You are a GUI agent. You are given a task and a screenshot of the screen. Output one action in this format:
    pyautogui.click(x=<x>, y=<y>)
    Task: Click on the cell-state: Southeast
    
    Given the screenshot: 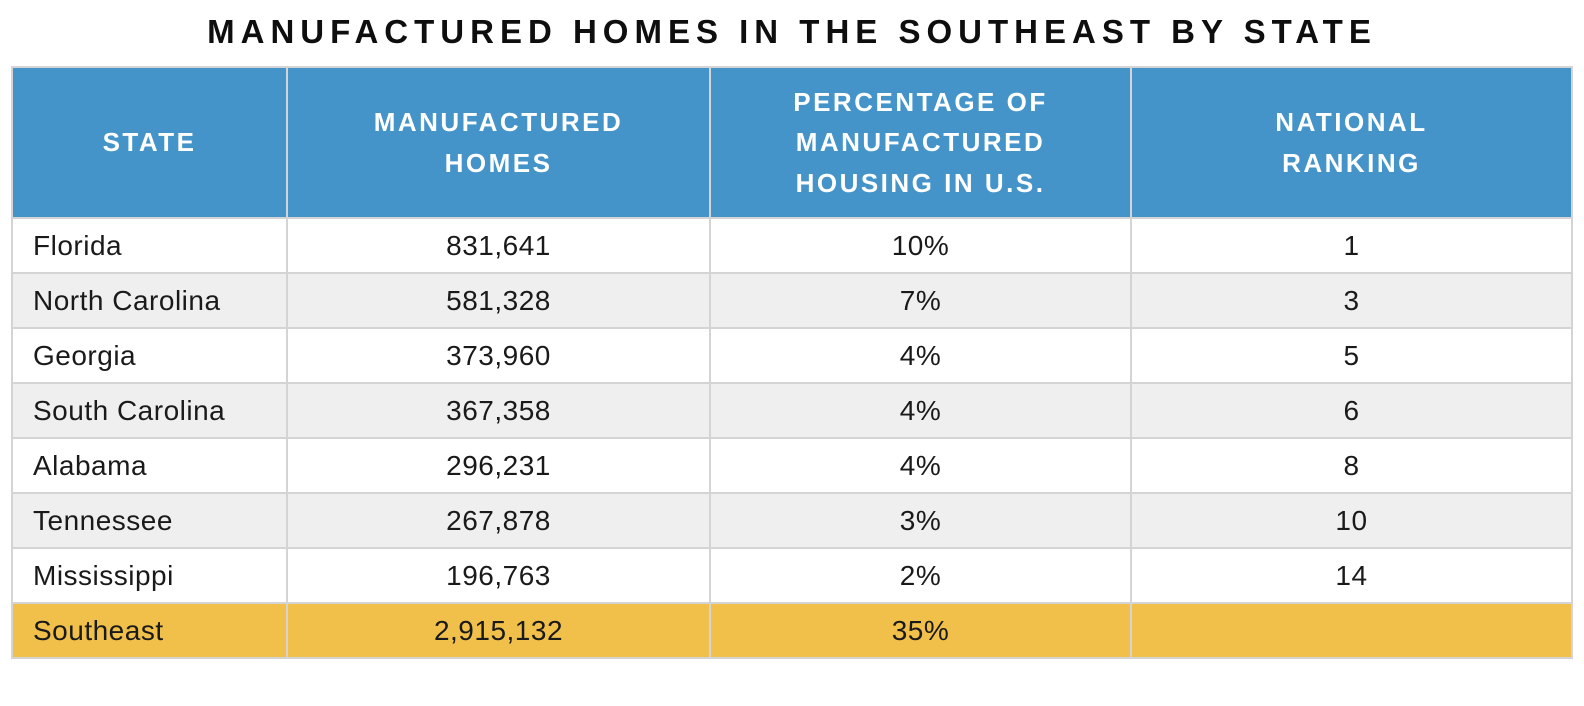 What is the action you would take?
    pyautogui.click(x=149, y=630)
    